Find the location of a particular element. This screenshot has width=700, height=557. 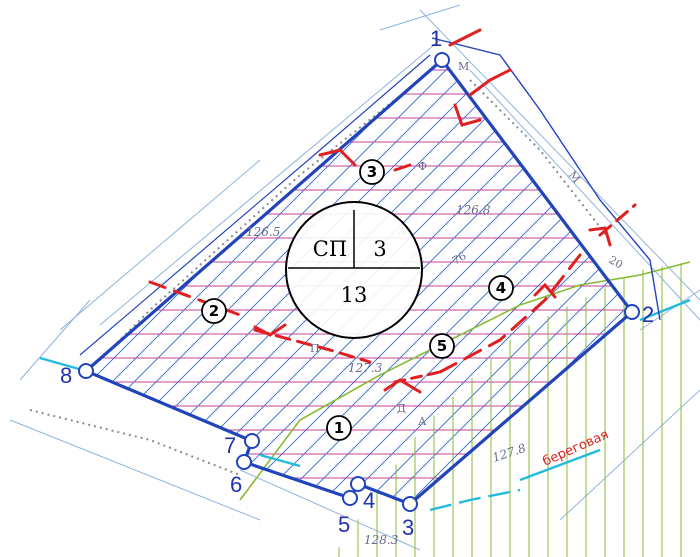

zone-number: 2 is located at coordinates (214, 311).